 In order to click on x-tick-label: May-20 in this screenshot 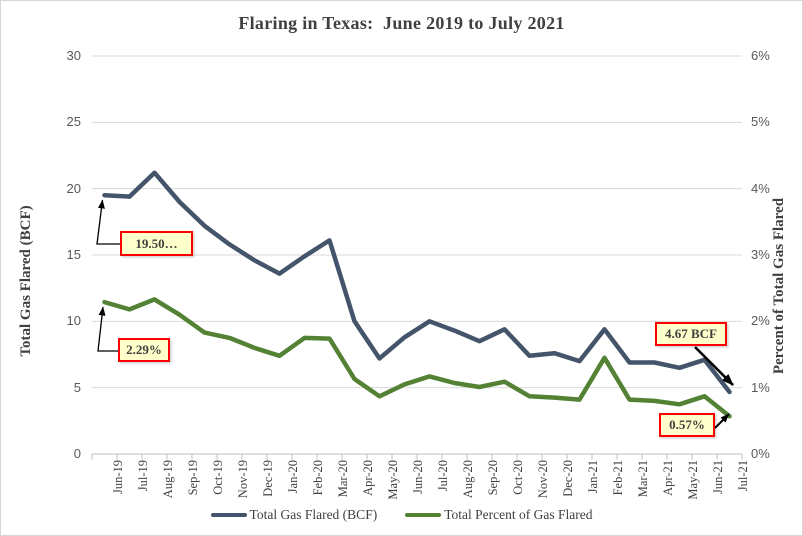, I will do `click(393, 480)`.